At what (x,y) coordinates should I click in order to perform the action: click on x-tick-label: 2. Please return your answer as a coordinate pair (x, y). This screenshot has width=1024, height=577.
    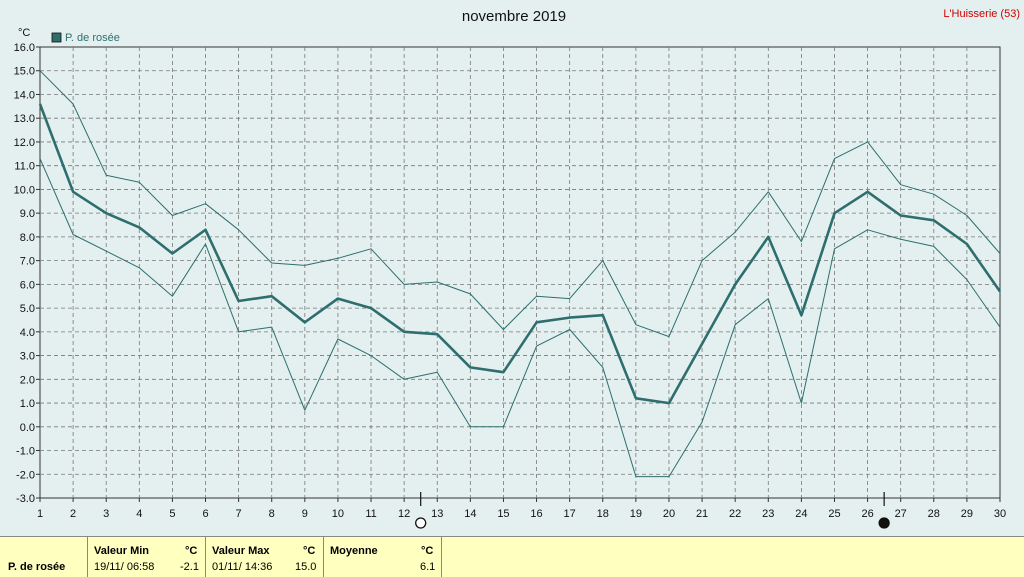
    Looking at the image, I should click on (73, 514).